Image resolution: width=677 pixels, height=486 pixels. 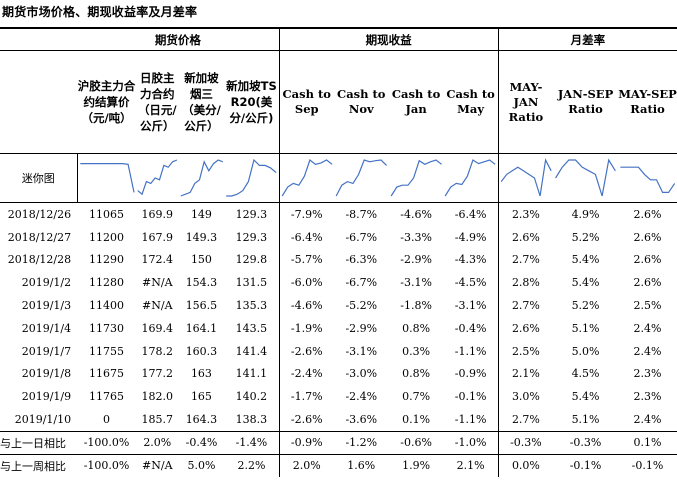 I want to click on value-cell: -5.2%, so click(x=361, y=306).